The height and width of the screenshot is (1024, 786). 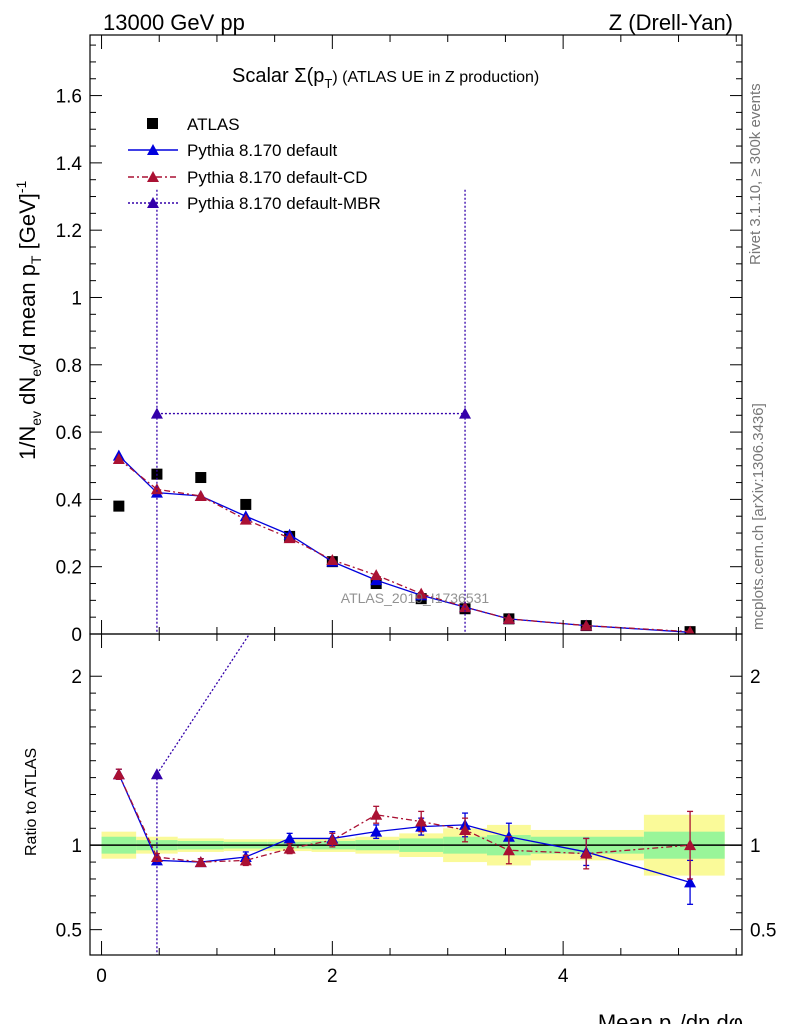 What do you see at coordinates (563, 976) in the screenshot?
I see `xtick-label: 4` at bounding box center [563, 976].